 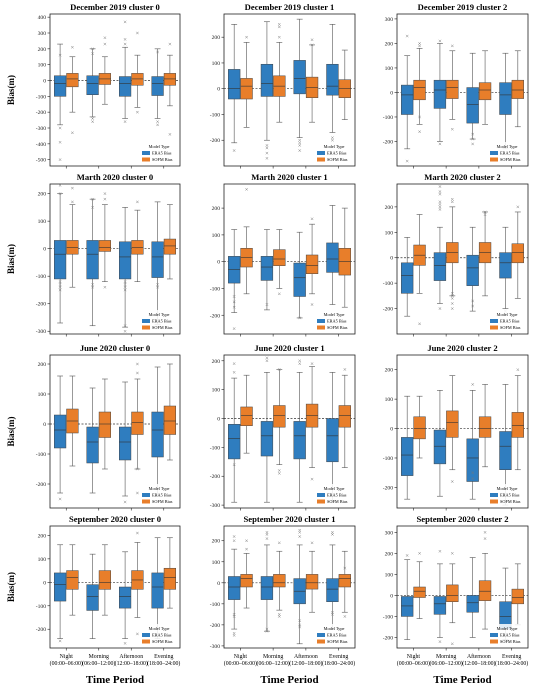 I want to click on y-axis-label: Bias(m), so click(x=11, y=587).